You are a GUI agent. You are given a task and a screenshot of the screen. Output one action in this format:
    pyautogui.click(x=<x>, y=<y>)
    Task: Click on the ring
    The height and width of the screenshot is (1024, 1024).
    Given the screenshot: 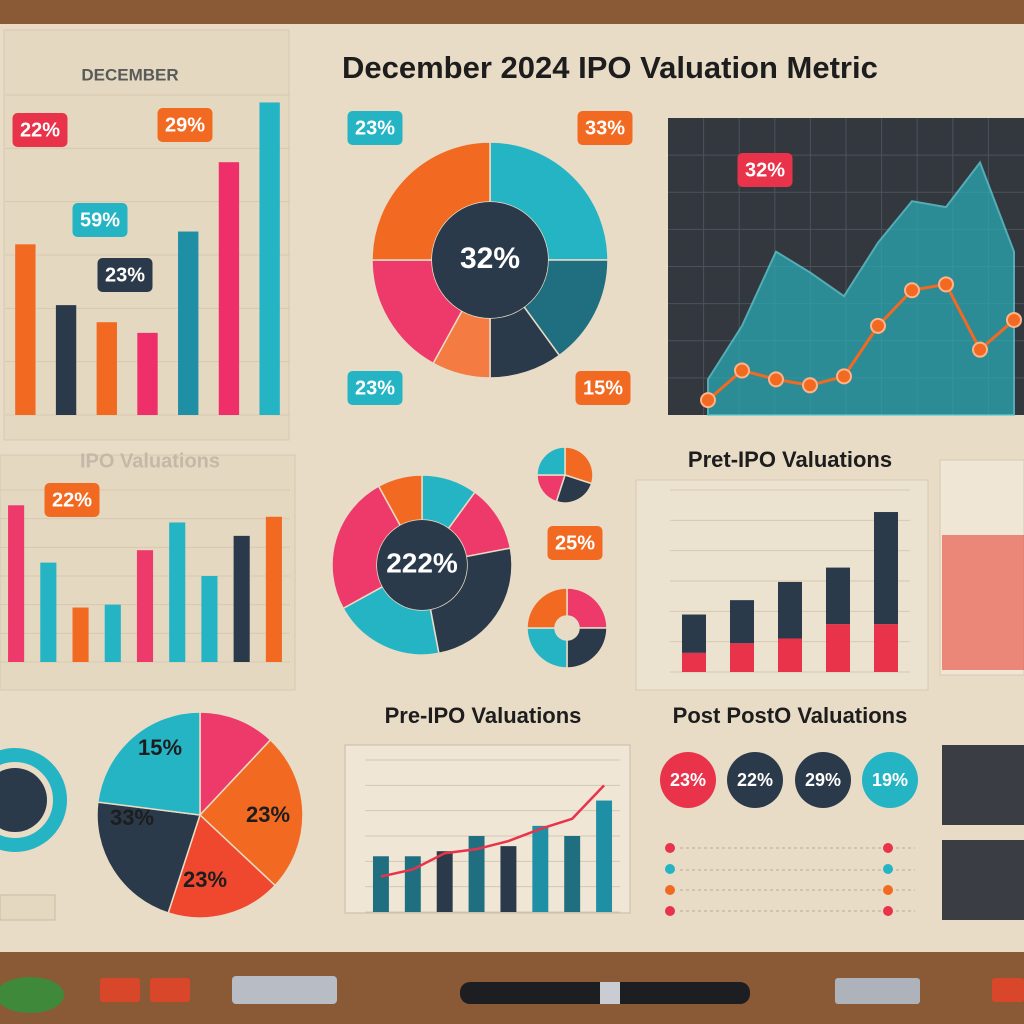 What is the action you would take?
    pyautogui.click(x=33, y=800)
    